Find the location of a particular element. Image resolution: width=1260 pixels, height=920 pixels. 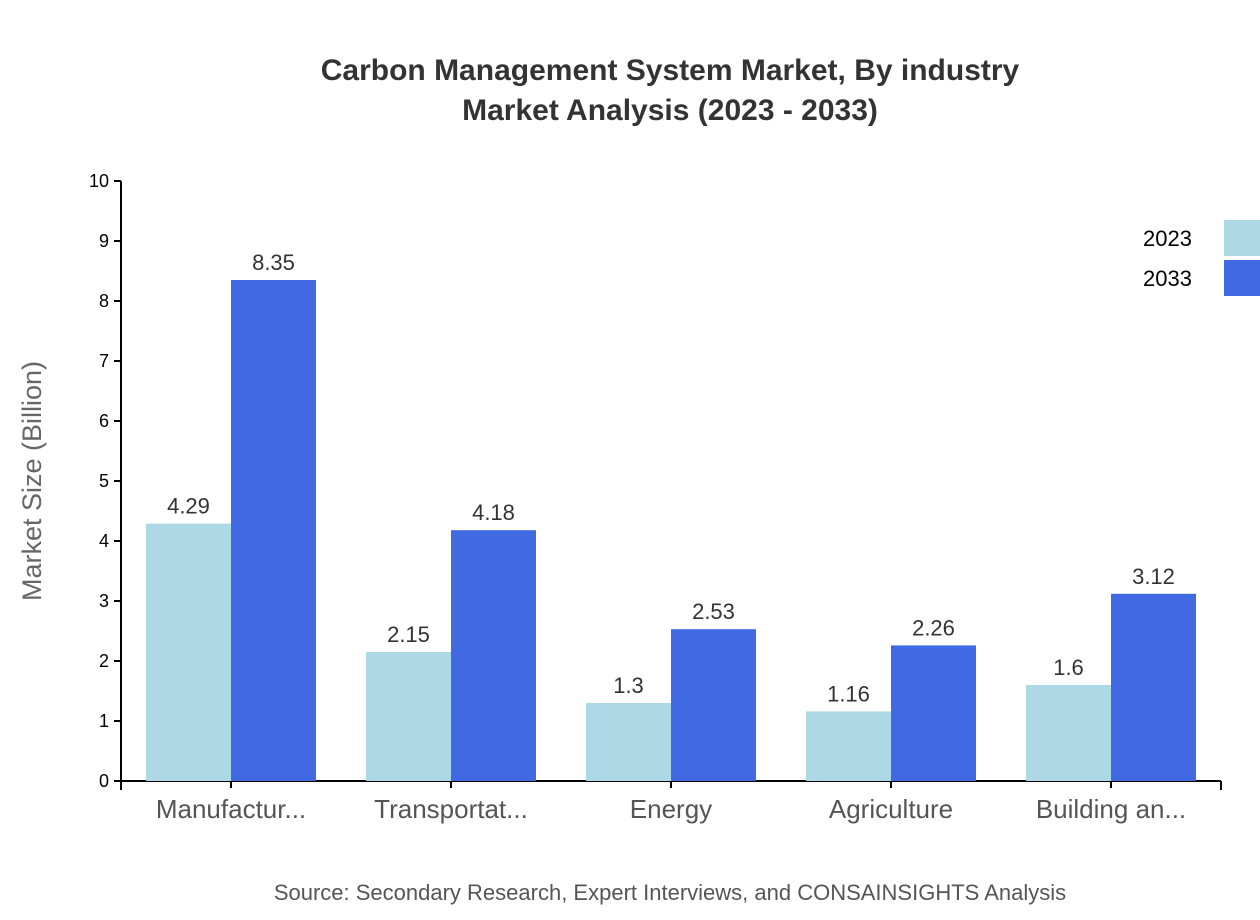

y-axis-label: Market Size (Billion) is located at coordinates (32, 481).